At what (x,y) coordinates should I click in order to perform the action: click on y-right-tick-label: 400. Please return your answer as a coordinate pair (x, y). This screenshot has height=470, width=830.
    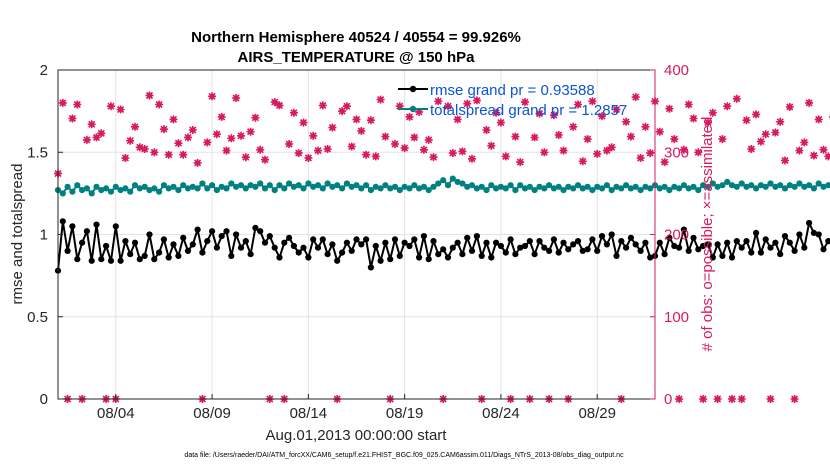
    Looking at the image, I should click on (676, 70).